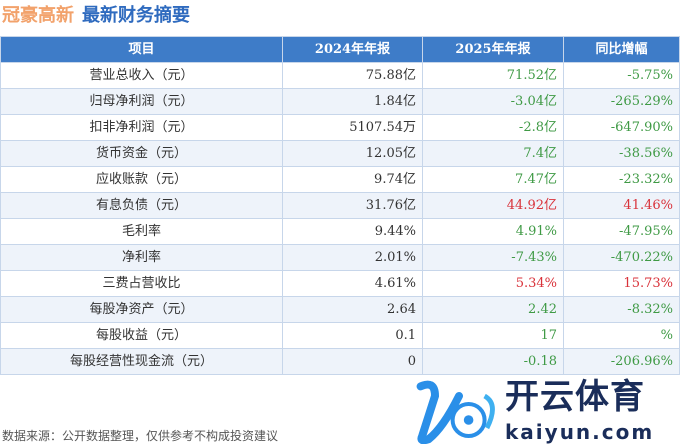  I want to click on data-source-note: 数据来源：公开数据整理，仅供参考不构成投资建议, so click(140, 436).